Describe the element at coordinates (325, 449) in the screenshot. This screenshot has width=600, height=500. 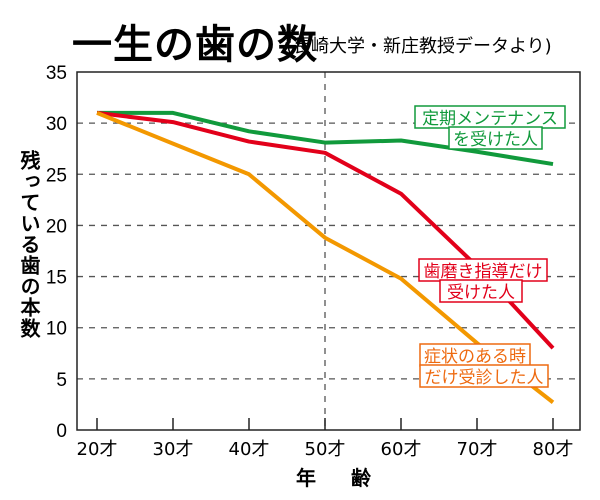
I see `x-tick-label: 50才` at that location.